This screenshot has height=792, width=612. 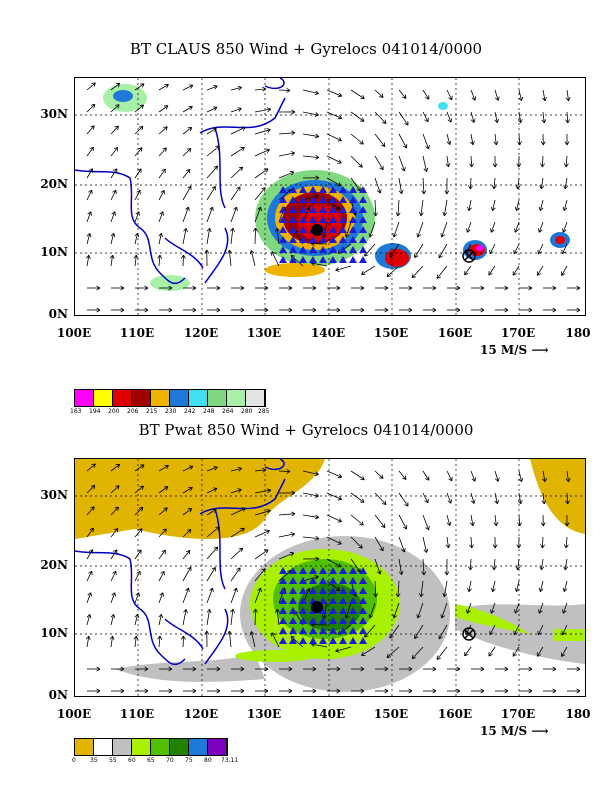 I want to click on gyre-markers, so click(x=323, y=605).